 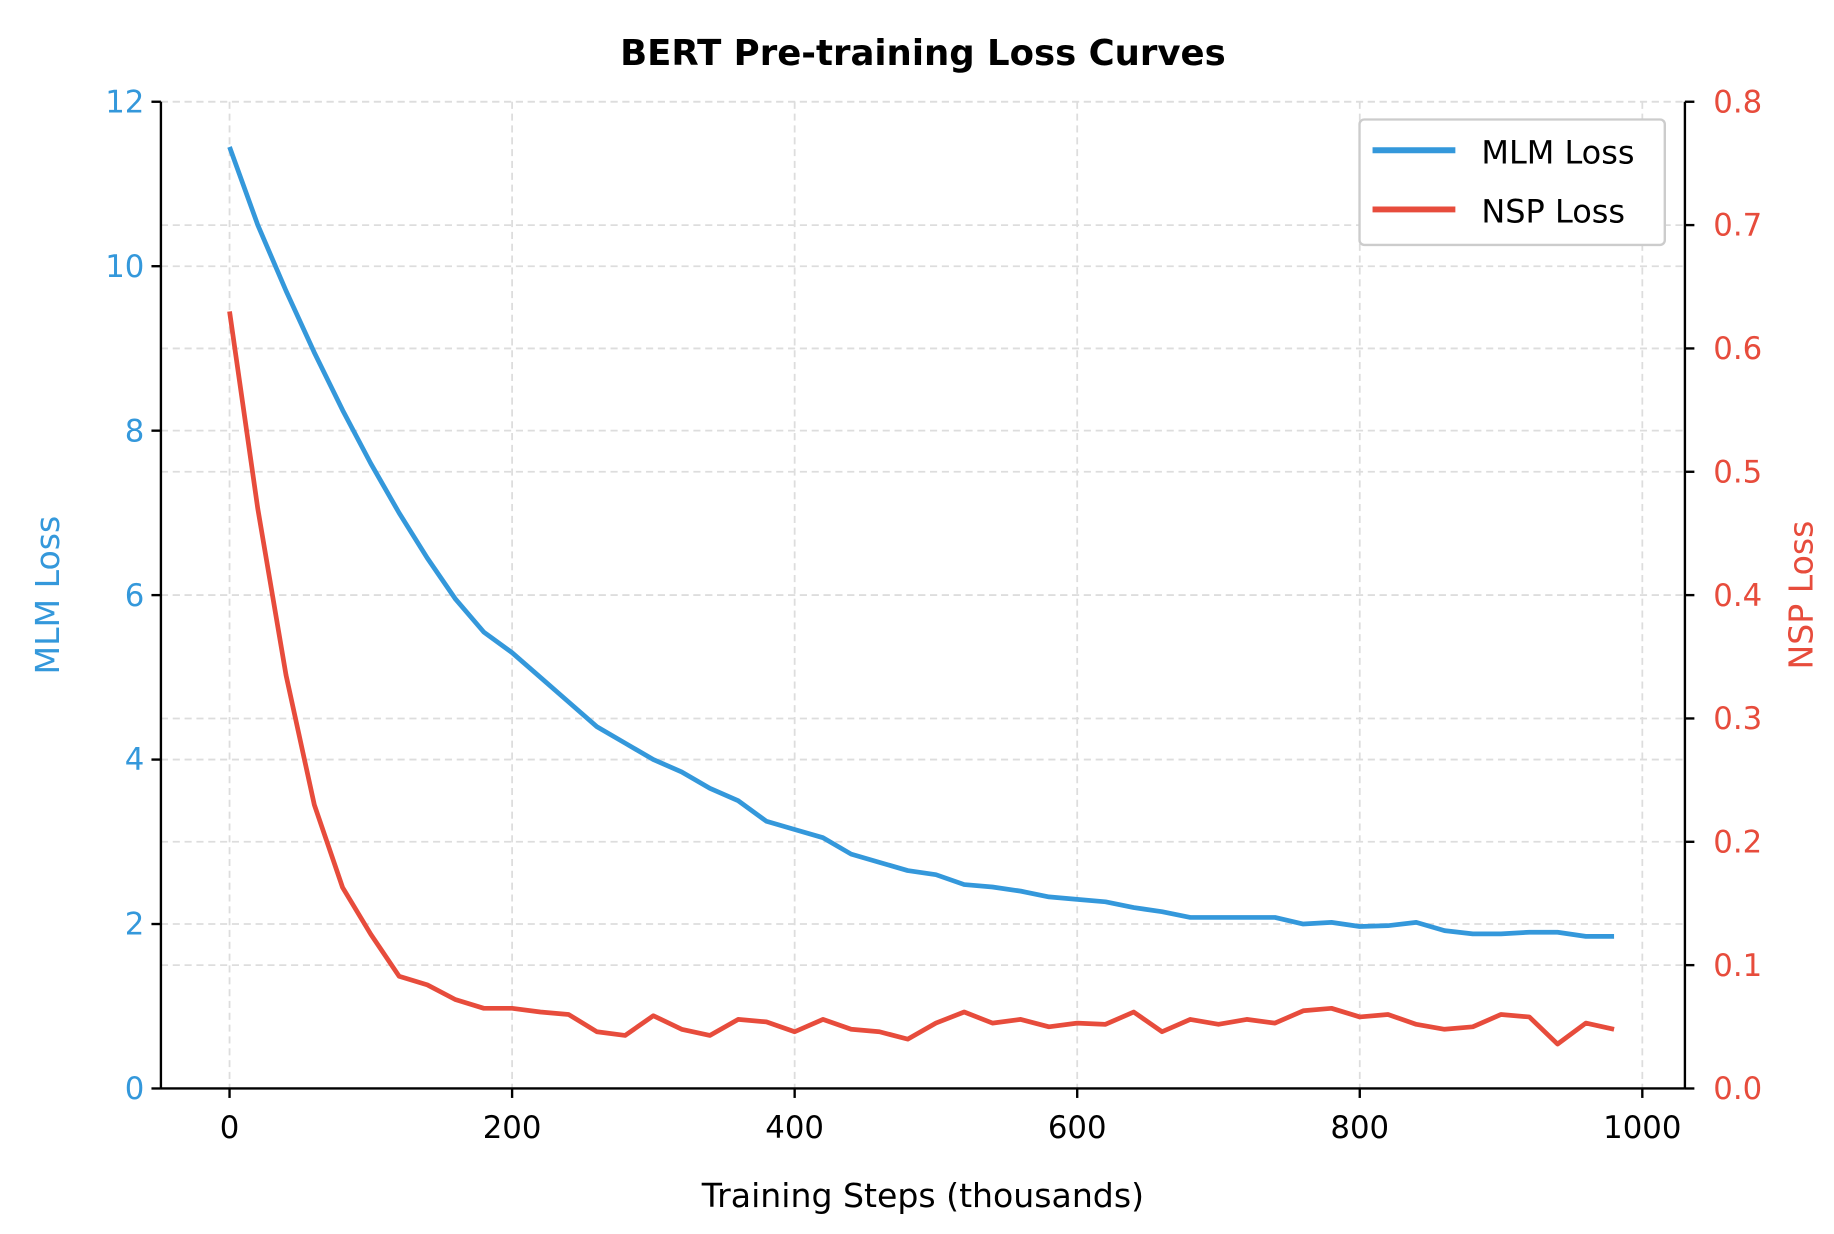 What do you see at coordinates (794, 1128) in the screenshot?
I see `x-tick-label: 400` at bounding box center [794, 1128].